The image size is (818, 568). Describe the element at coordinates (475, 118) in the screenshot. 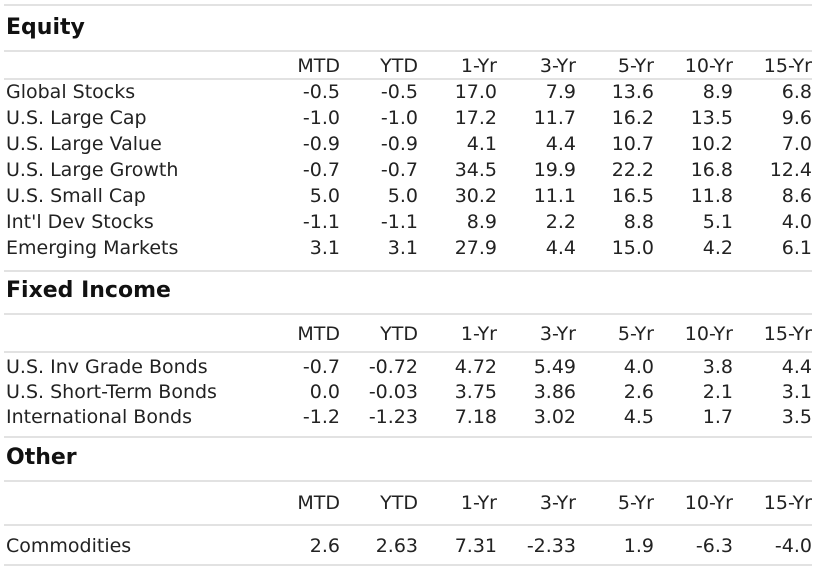

I see `table-cell: 17.2` at that location.